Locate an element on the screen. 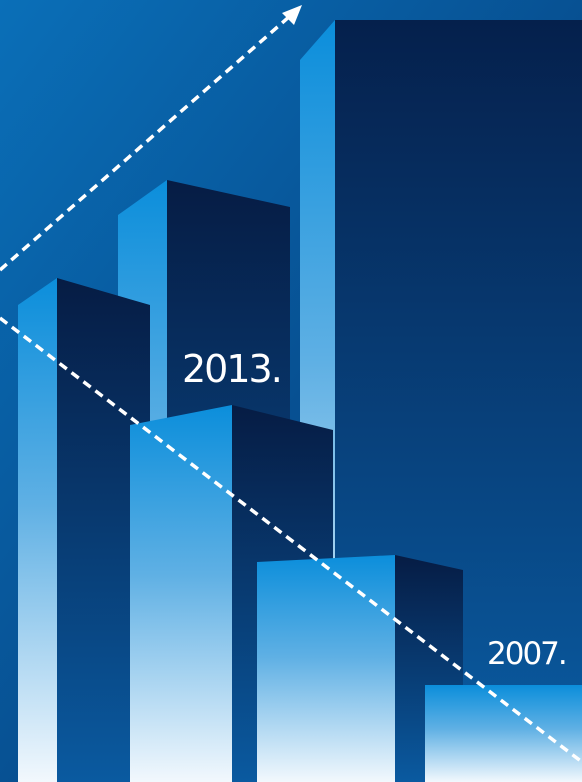 Image resolution: width=582 pixels, height=782 pixels. year-label: 2007. is located at coordinates (526, 654).